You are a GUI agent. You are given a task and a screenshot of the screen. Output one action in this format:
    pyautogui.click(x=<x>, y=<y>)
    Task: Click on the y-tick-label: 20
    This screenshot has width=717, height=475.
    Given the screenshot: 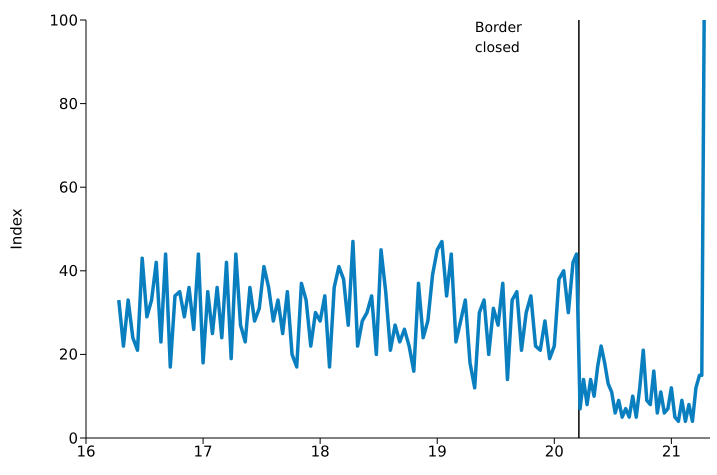 What is the action you would take?
    pyautogui.click(x=68, y=355)
    